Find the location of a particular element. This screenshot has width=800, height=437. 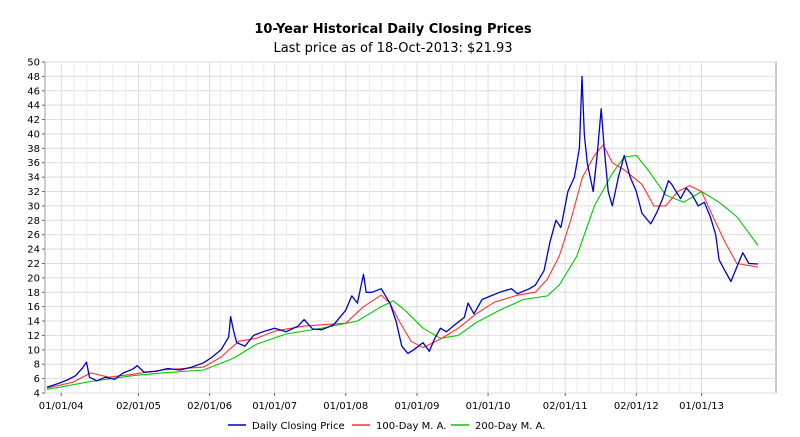

y-tick-label: 10 is located at coordinates (33, 350).